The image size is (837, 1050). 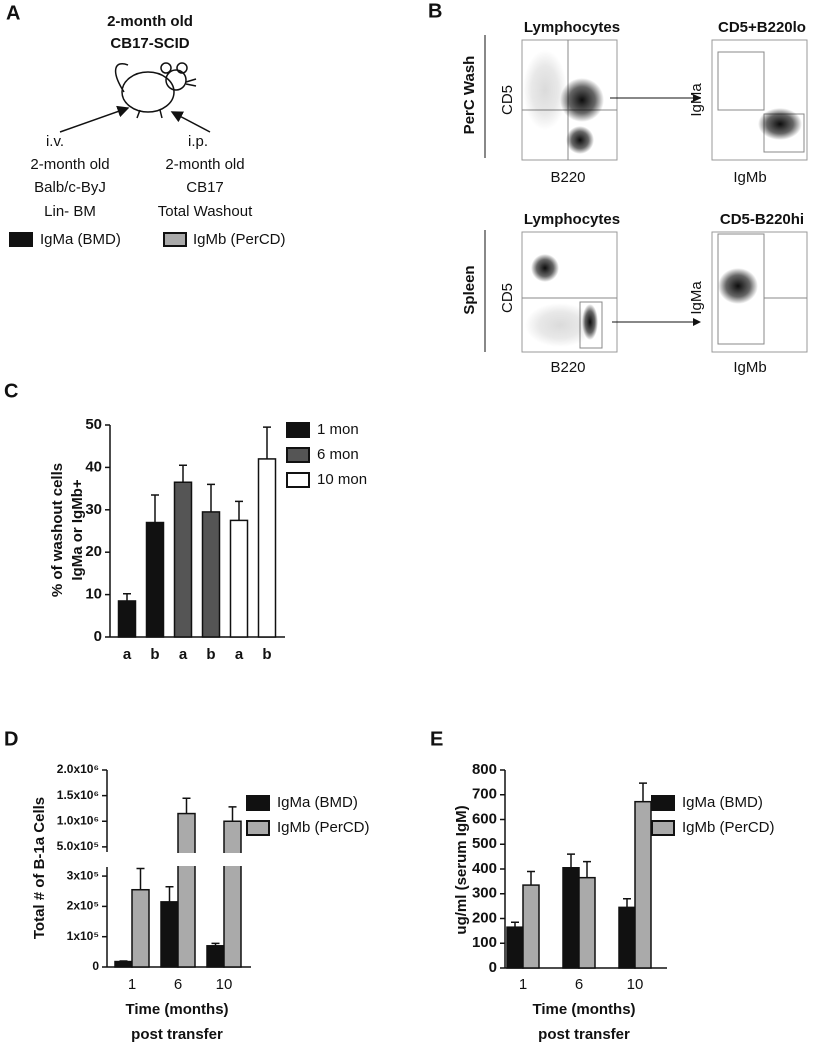 What do you see at coordinates (78, 820) in the screenshot?
I see `y-tick-label: 1.0x10⁶` at bounding box center [78, 820].